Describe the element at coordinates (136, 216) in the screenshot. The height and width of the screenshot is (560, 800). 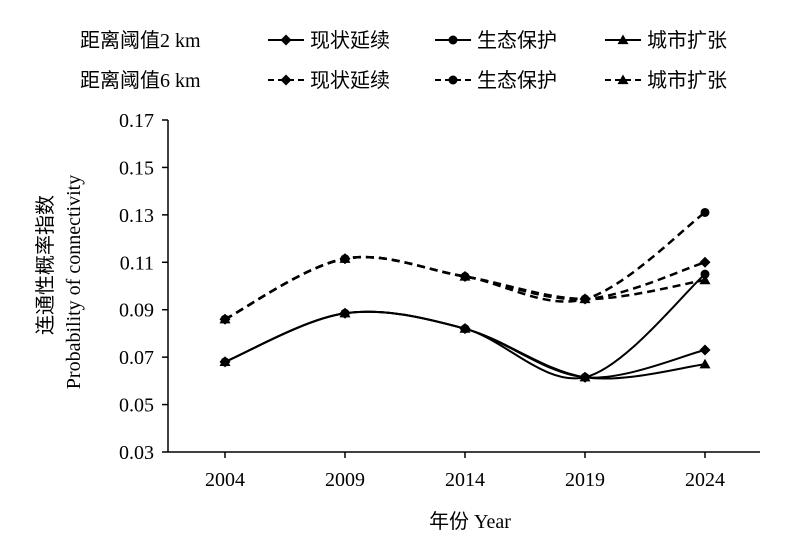
I see `y-tick-label: 0.13` at that location.